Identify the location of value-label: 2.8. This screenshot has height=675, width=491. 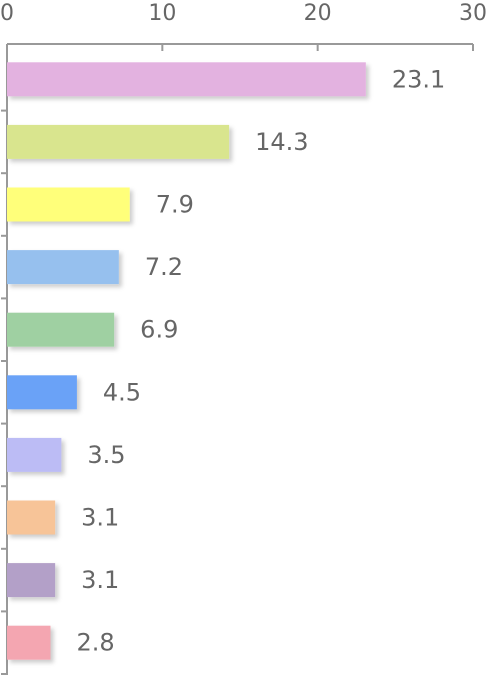
(95, 643).